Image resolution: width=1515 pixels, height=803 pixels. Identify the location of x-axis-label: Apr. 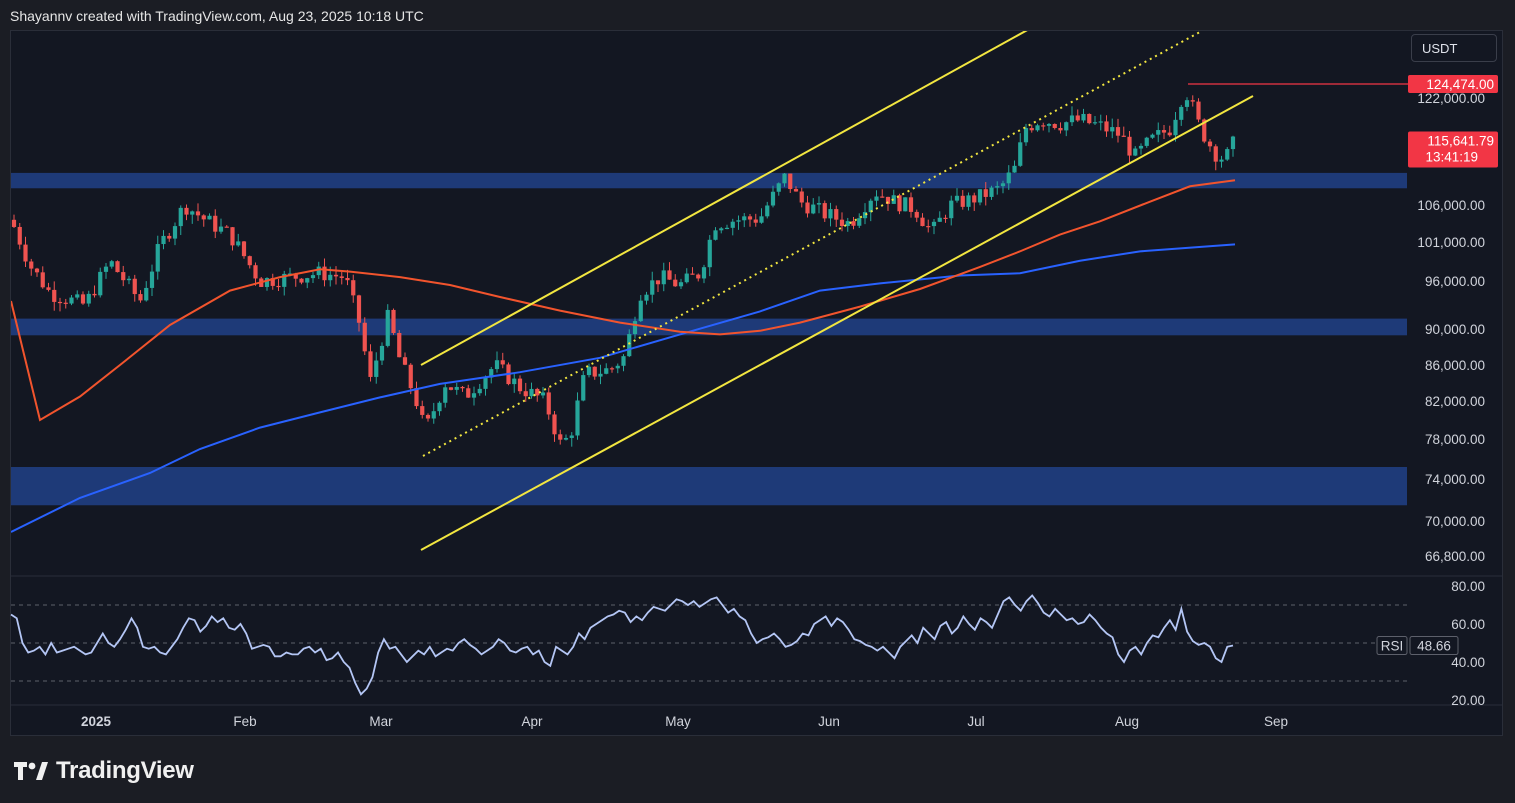
(532, 721).